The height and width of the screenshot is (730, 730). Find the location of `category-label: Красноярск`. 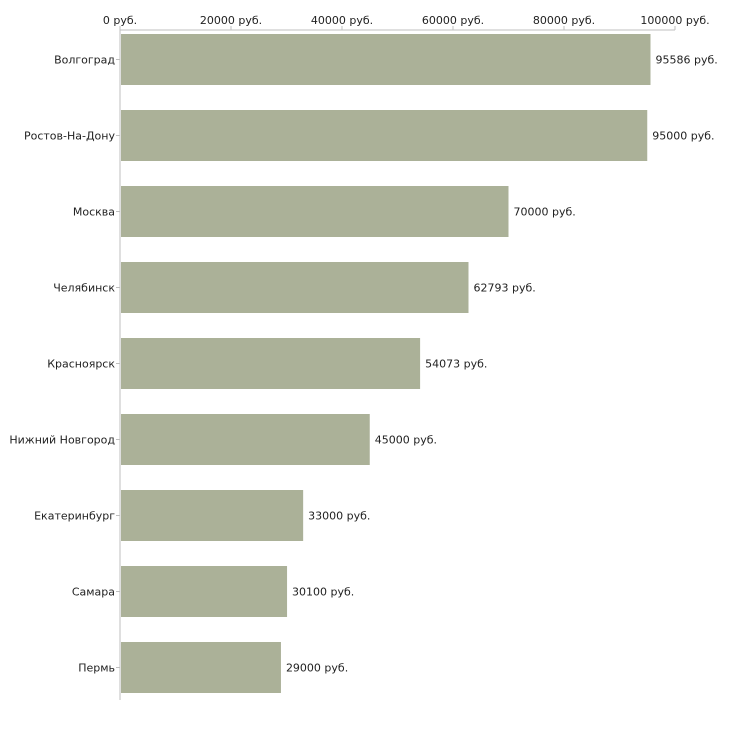

category-label: Красноярск is located at coordinates (81, 364).